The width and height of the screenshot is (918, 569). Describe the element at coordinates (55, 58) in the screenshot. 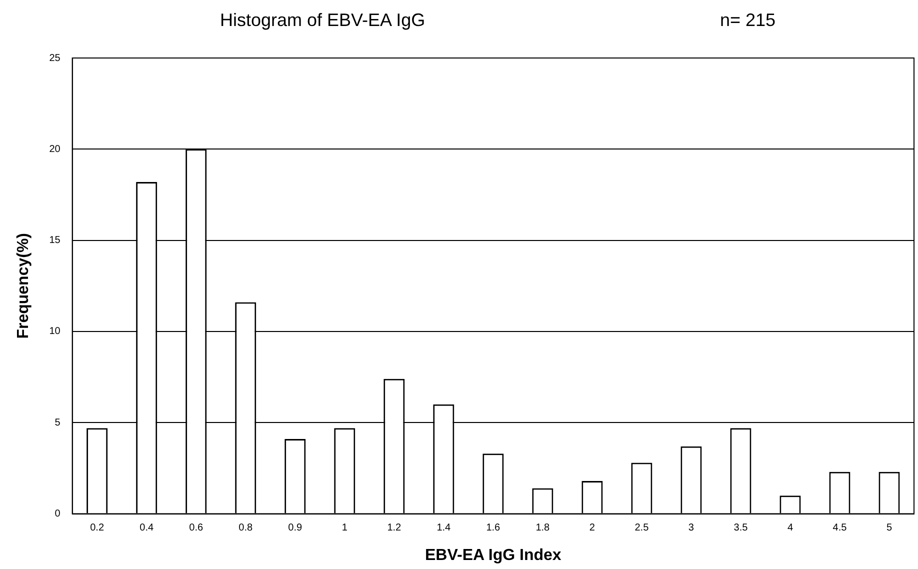

I see `y-tick-label: 25` at that location.